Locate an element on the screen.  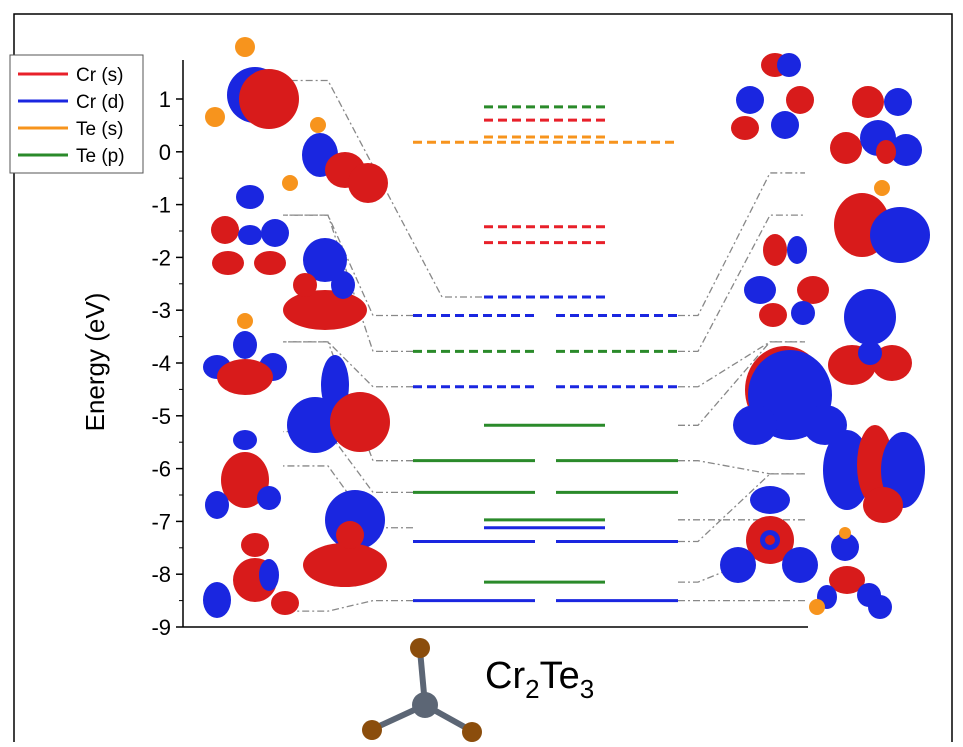
legend: Cr (s) Cr (d) Te (s) Te (p) is located at coordinates (76, 114).